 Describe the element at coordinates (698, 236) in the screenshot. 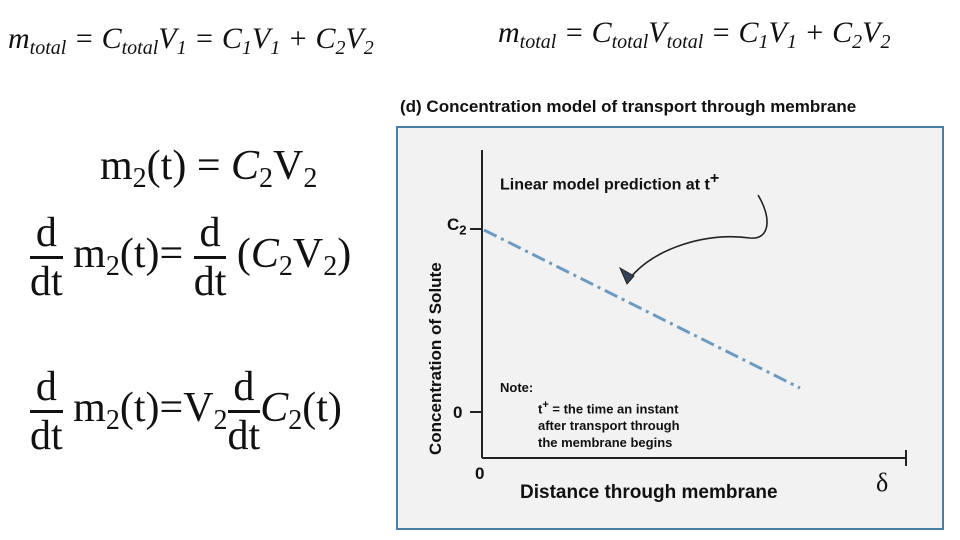

I see `annotation-arrow` at that location.